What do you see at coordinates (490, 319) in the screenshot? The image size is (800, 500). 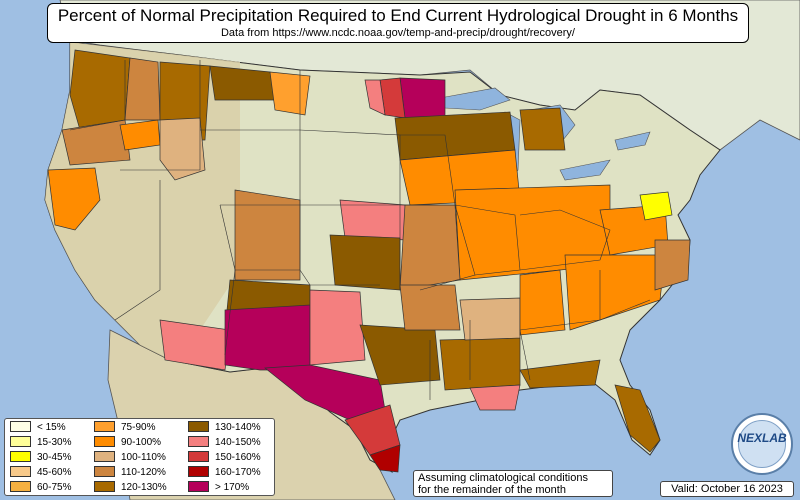 I see `region-mississippi-alabama` at bounding box center [490, 319].